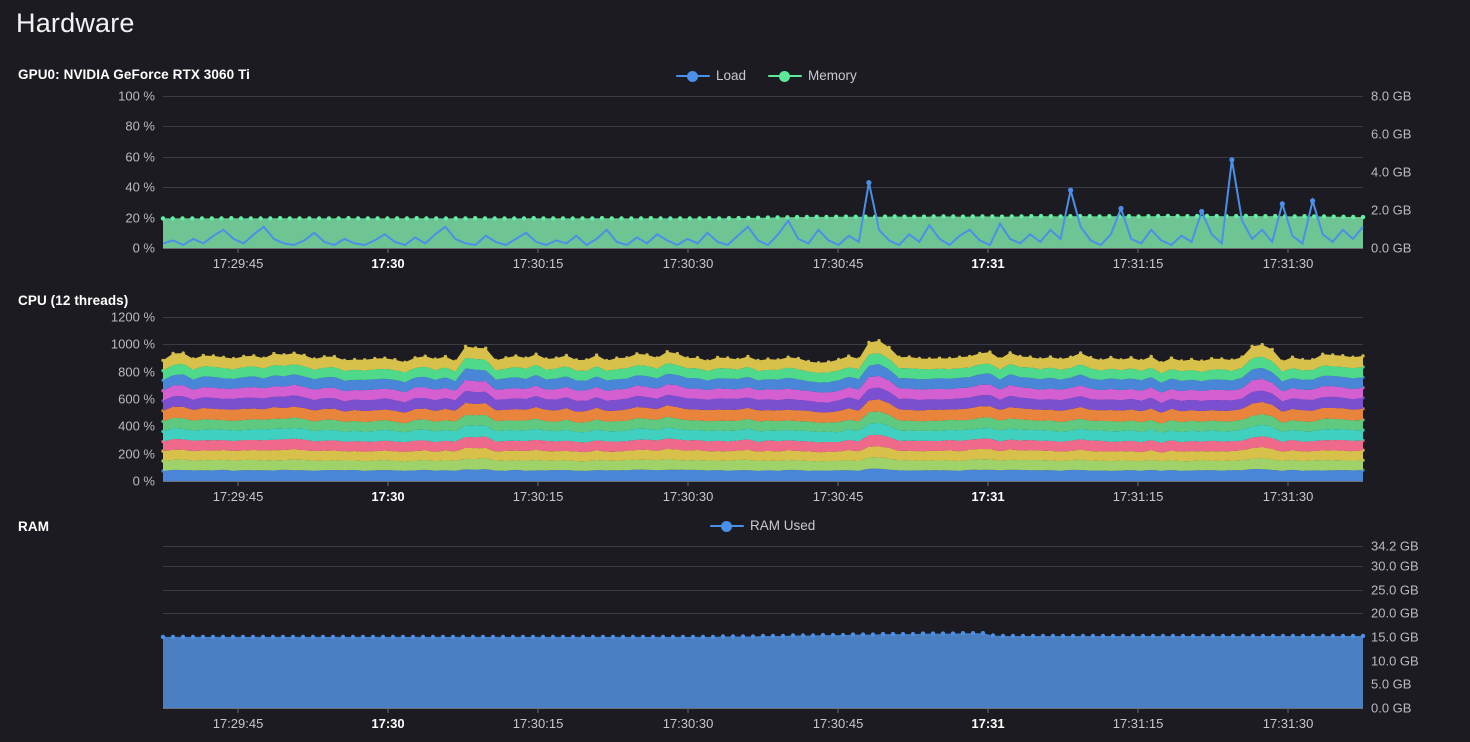 The image size is (1470, 742). Describe the element at coordinates (140, 126) in the screenshot. I see `y-axis-left-label: 80 %` at that location.